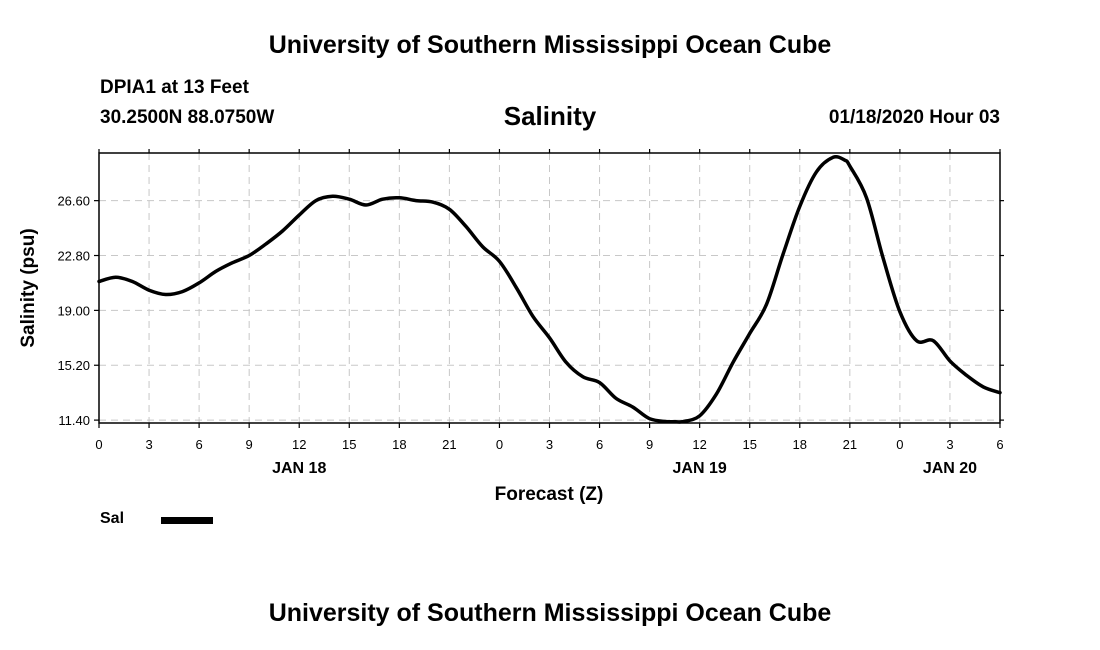  Describe the element at coordinates (549, 494) in the screenshot. I see `x-axis-label: Forecast (Z)` at that location.